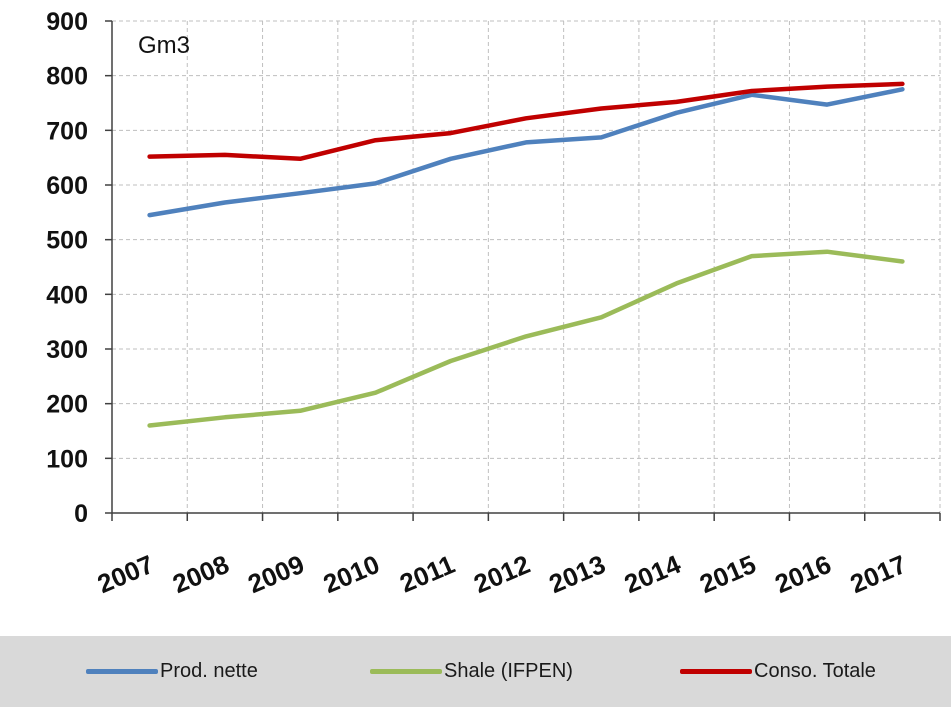 Image resolution: width=951 pixels, height=707 pixels. I want to click on x-tick-label: 2014, so click(652, 574).